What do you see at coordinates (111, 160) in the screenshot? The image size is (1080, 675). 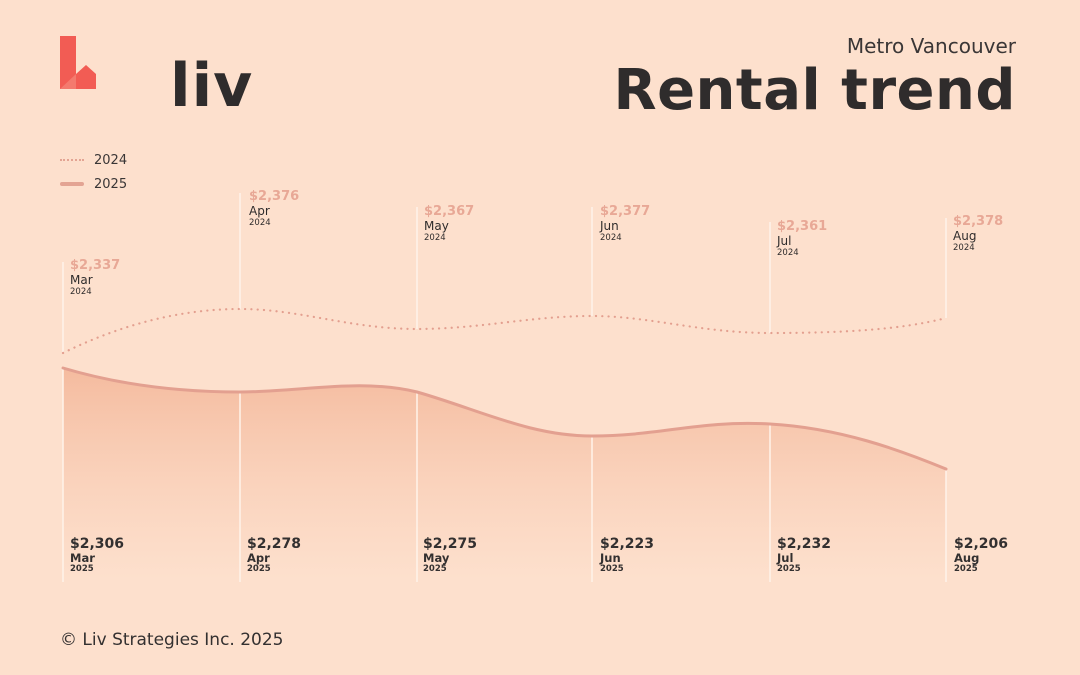 I see `legend-label: 2024` at bounding box center [111, 160].